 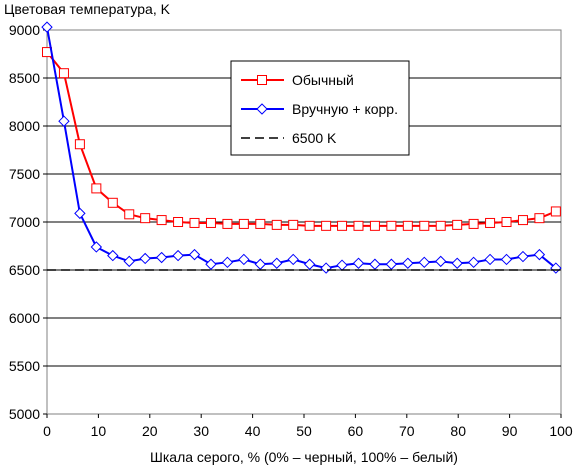 I want to click on x-tick-label: 30, so click(x=201, y=431).